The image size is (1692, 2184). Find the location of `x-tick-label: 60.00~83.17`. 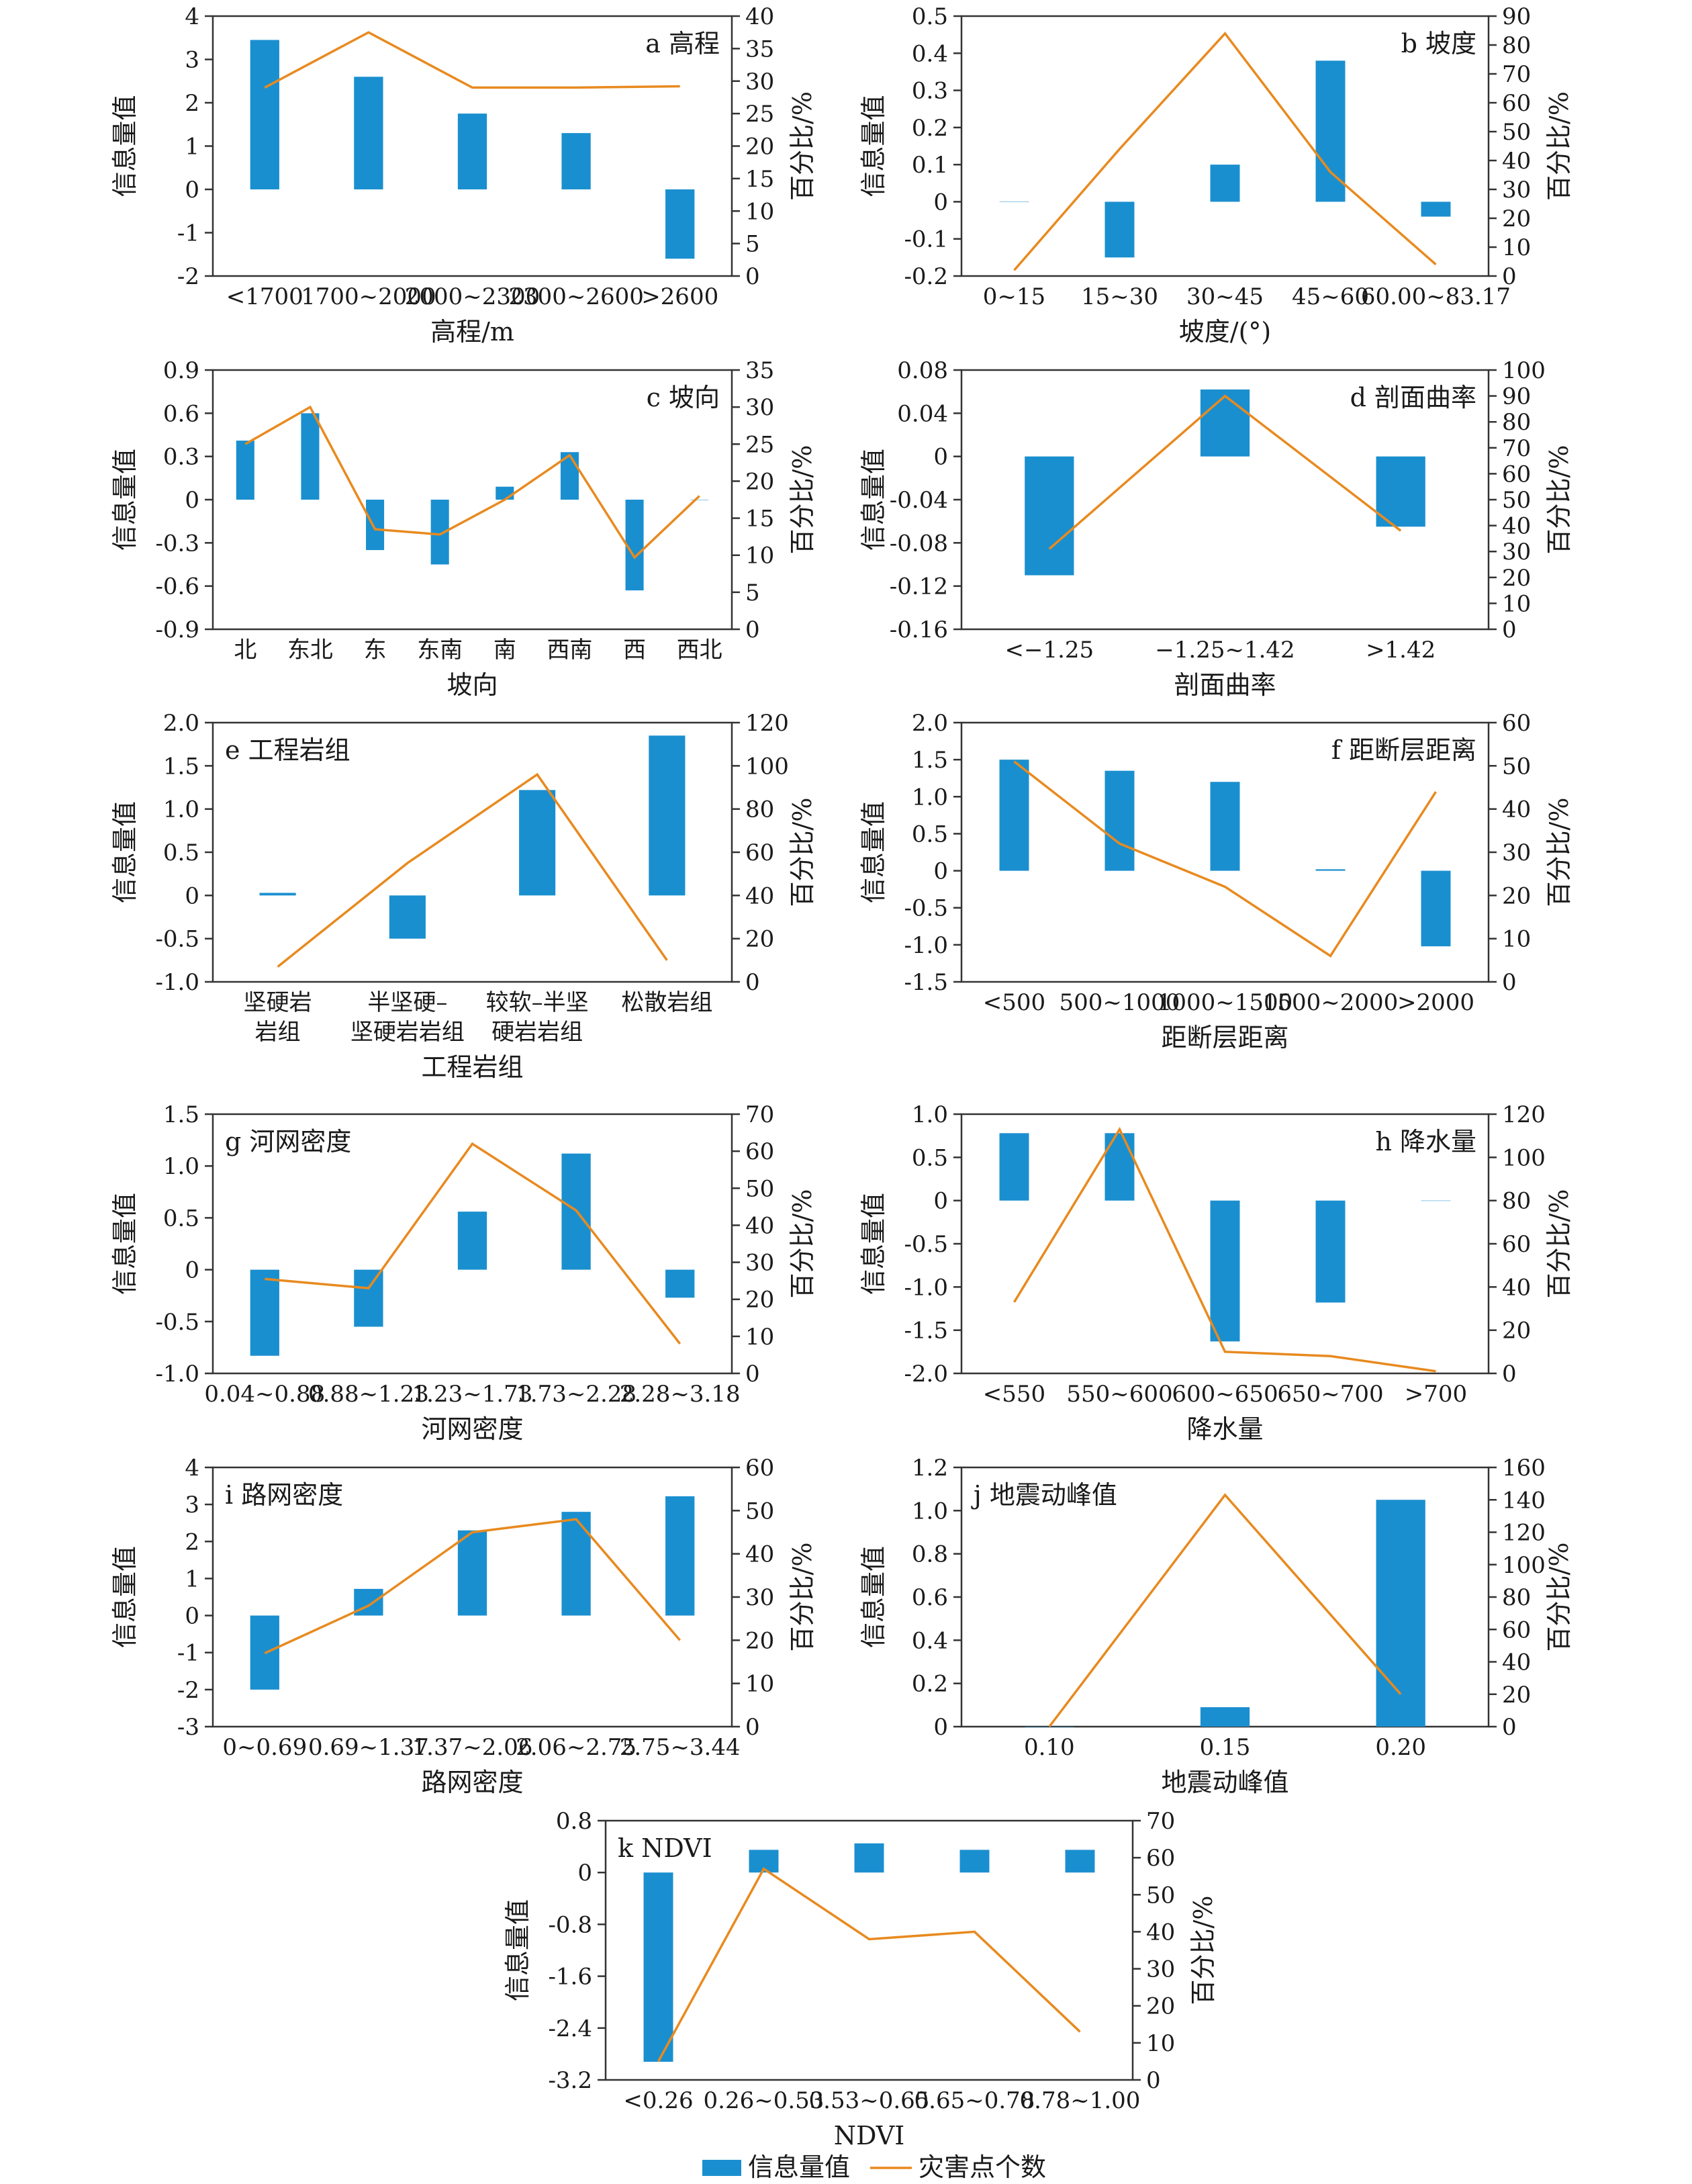

x-tick-label: 60.00~83.17 is located at coordinates (1436, 296).